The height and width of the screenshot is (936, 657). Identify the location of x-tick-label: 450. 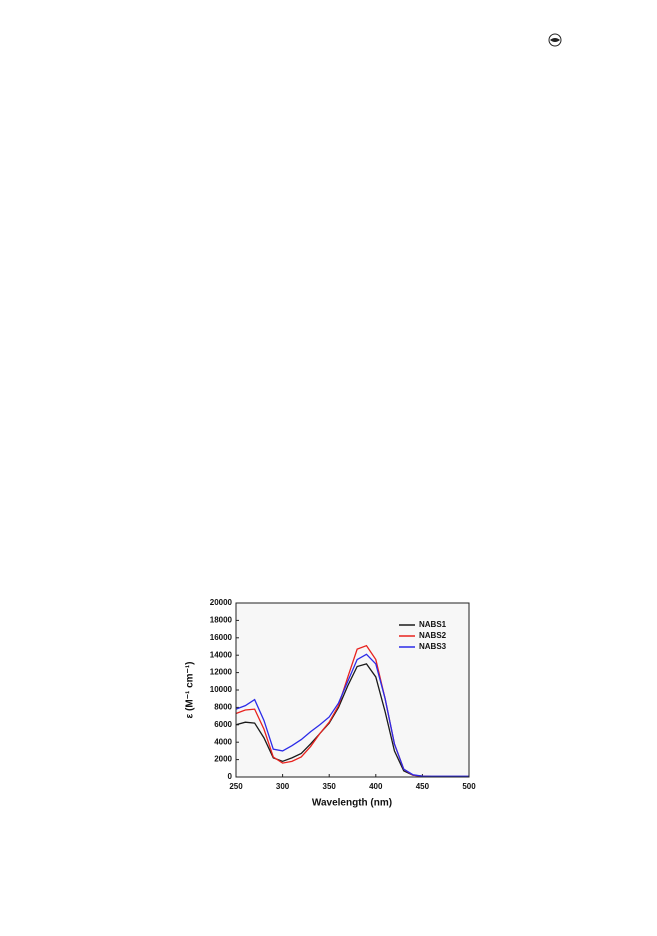
(423, 786).